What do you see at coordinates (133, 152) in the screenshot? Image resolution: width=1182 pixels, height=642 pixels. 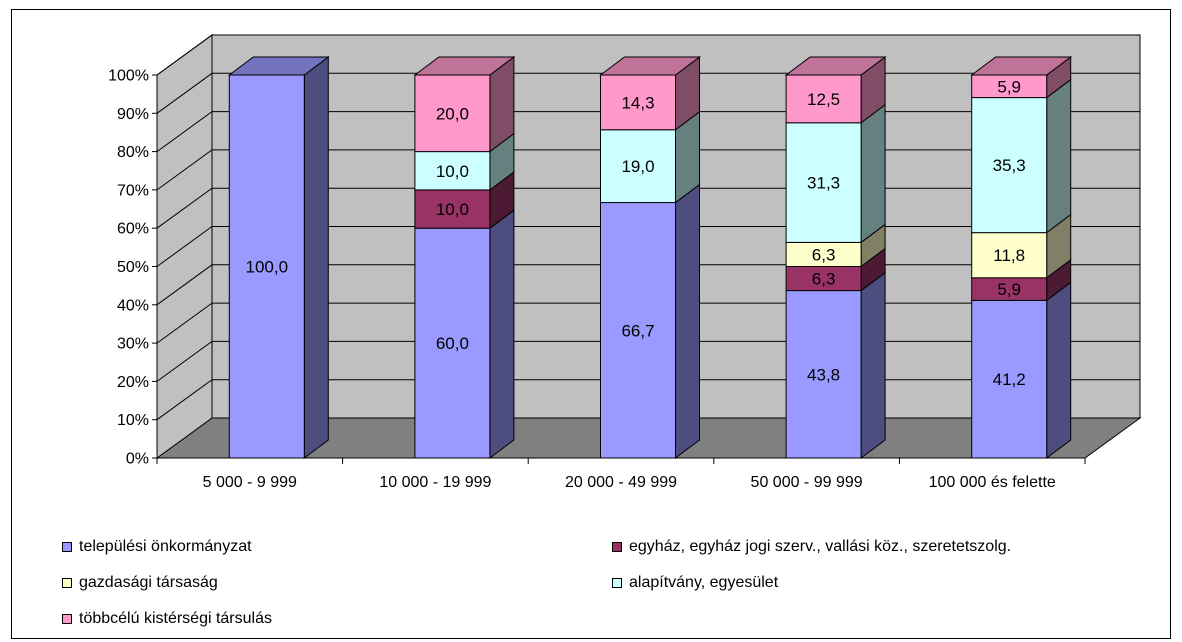 I see `y-tick-label: 80%` at bounding box center [133, 152].